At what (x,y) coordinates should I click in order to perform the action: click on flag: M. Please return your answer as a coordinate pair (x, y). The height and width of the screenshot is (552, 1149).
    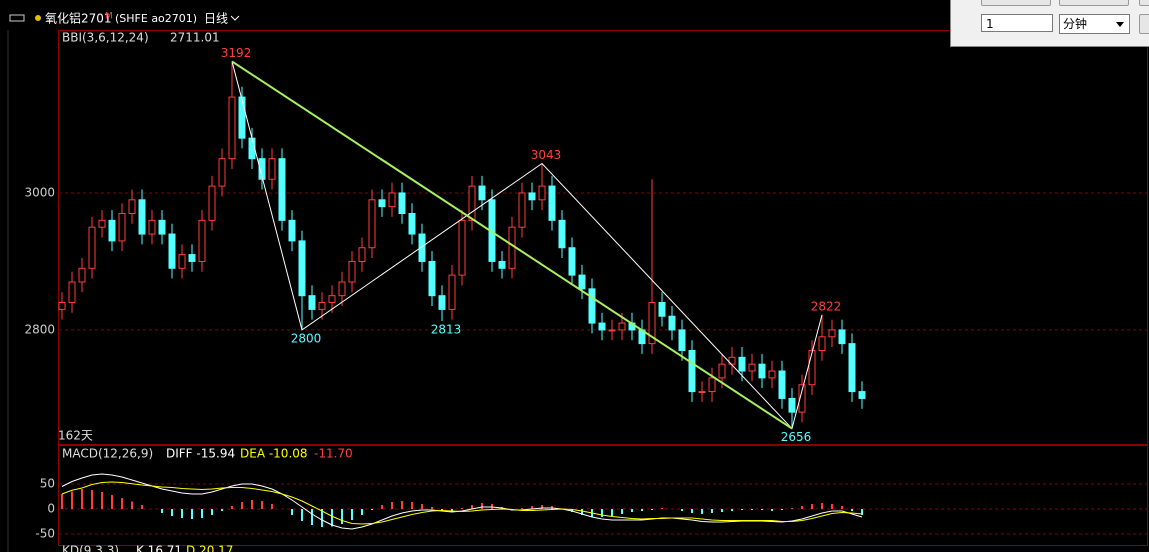
    Looking at the image, I should click on (109, 17).